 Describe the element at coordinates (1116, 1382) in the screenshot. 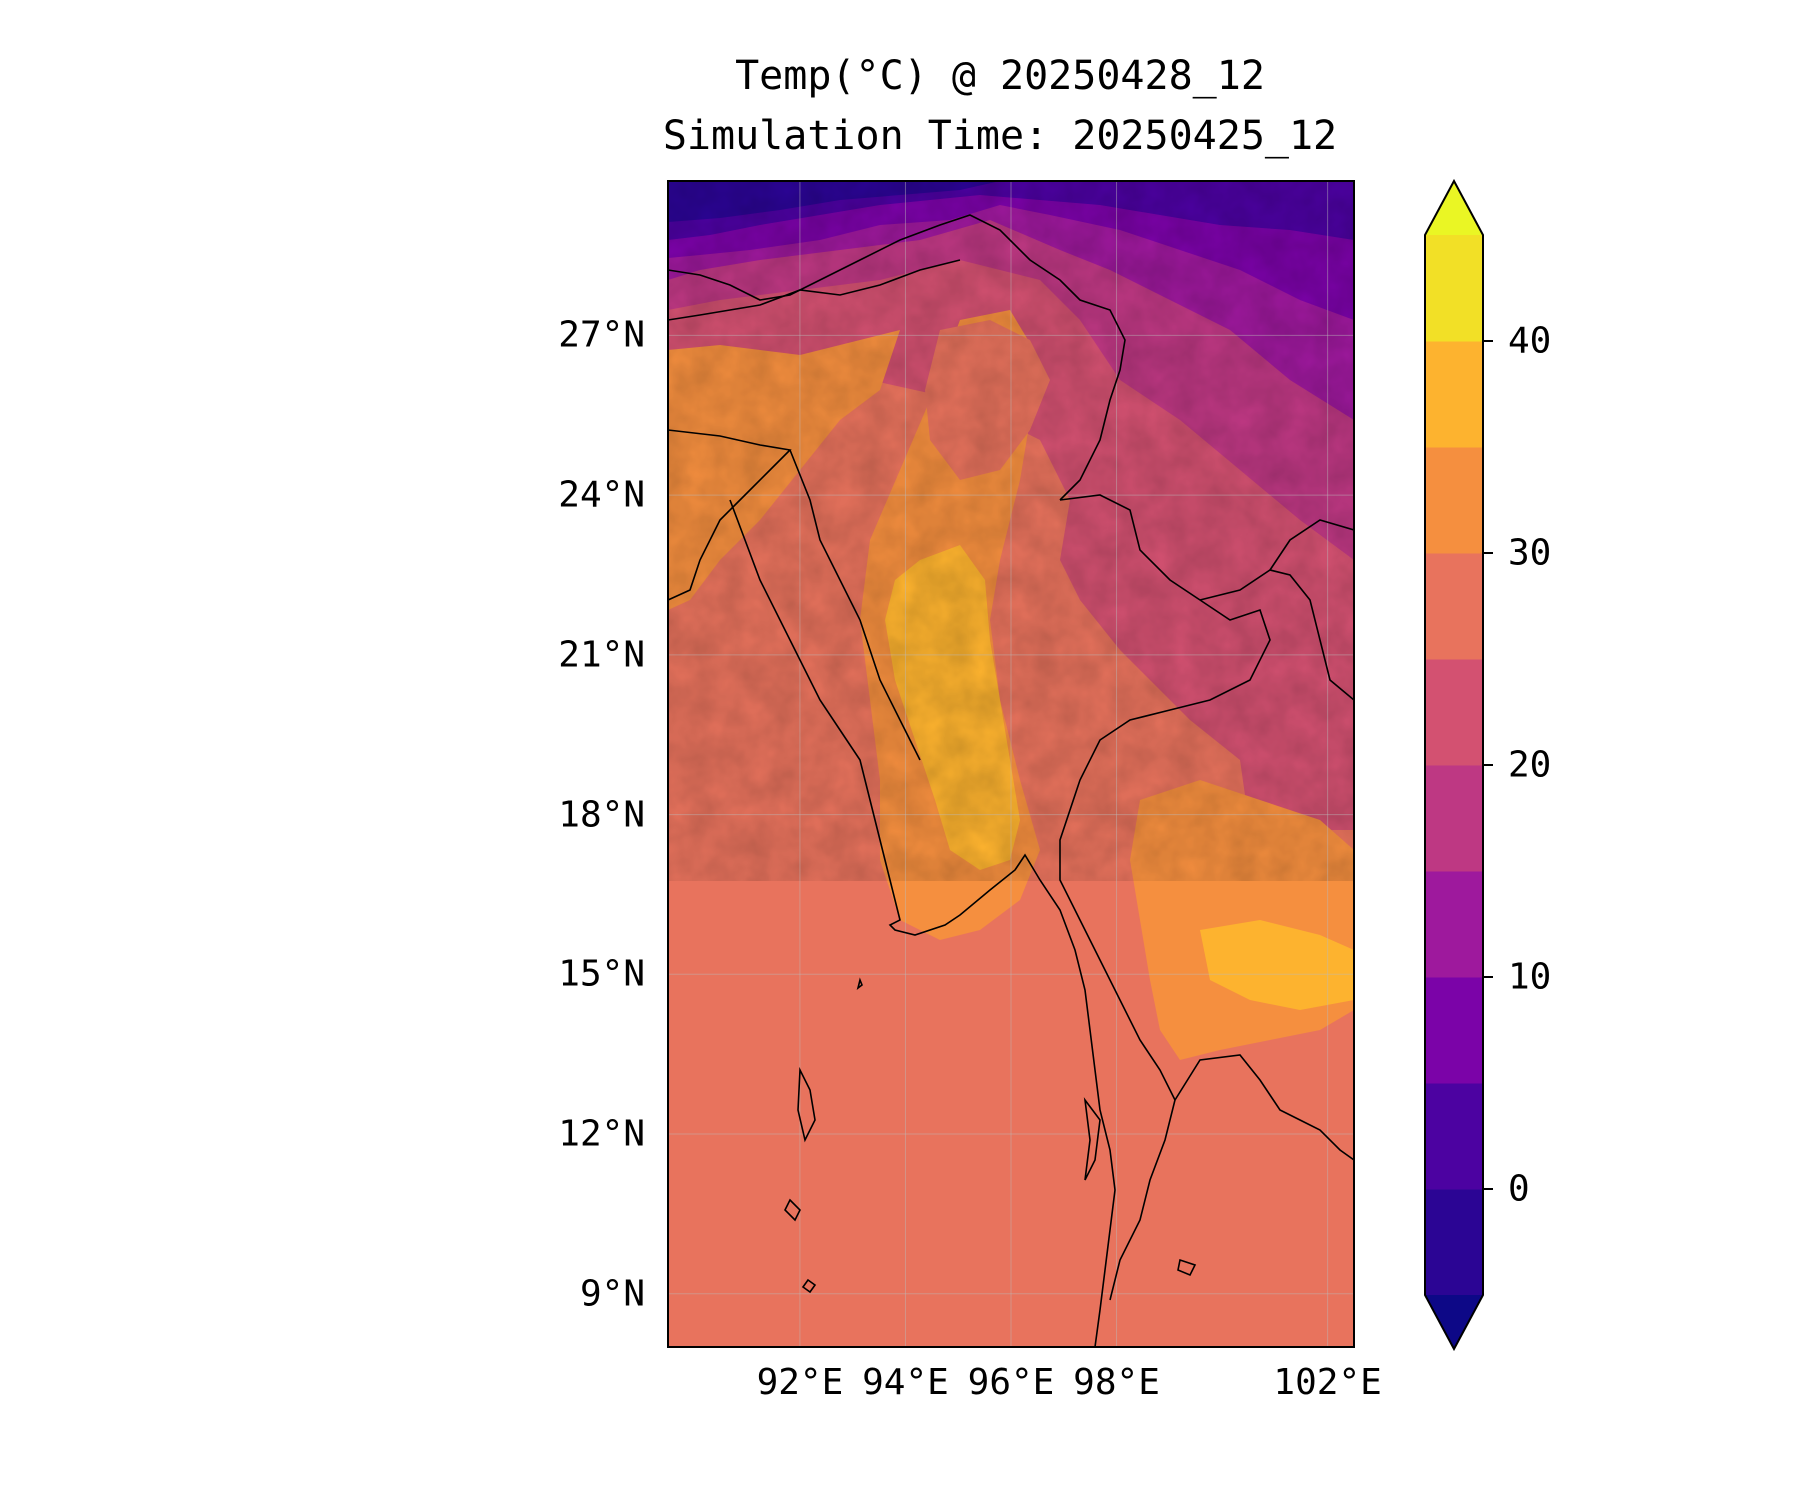

I see `lon-tick-label: 98°E` at that location.